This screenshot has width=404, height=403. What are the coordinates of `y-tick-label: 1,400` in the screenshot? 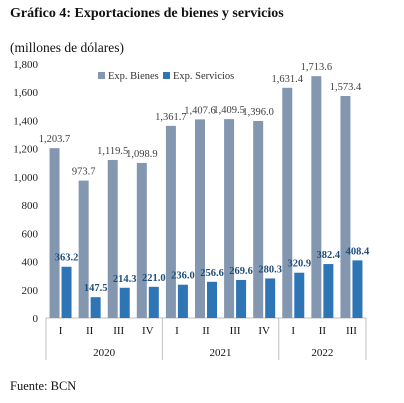 It's located at (25, 121).